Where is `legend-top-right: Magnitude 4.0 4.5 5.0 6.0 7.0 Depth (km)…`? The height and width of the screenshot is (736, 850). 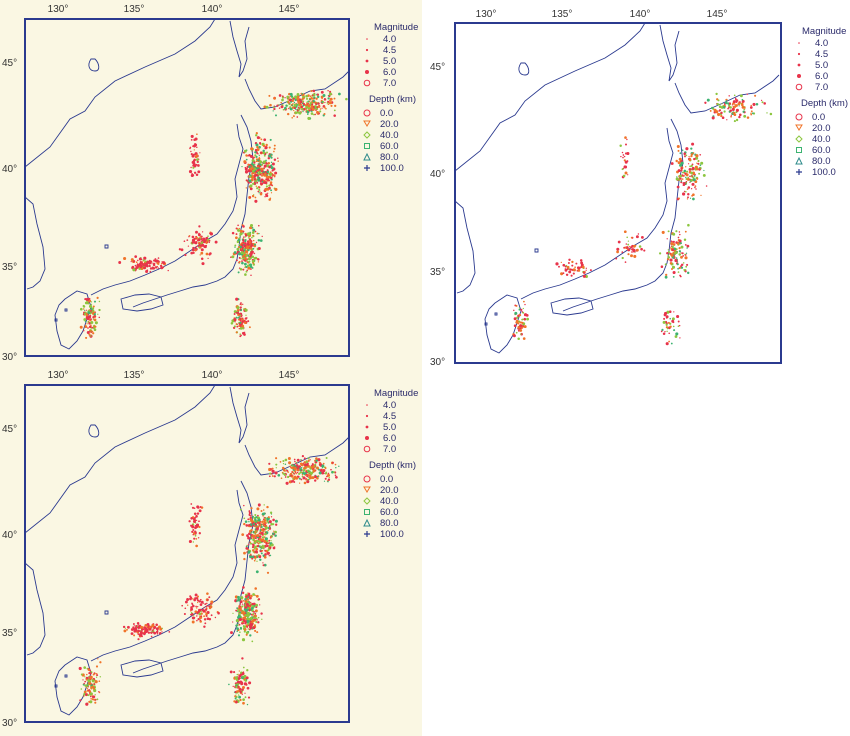
legend-top-right: Magnitude 4.0 4.5 5.0 6.0 7.0 Depth (km)… is located at coordinates (821, 102).